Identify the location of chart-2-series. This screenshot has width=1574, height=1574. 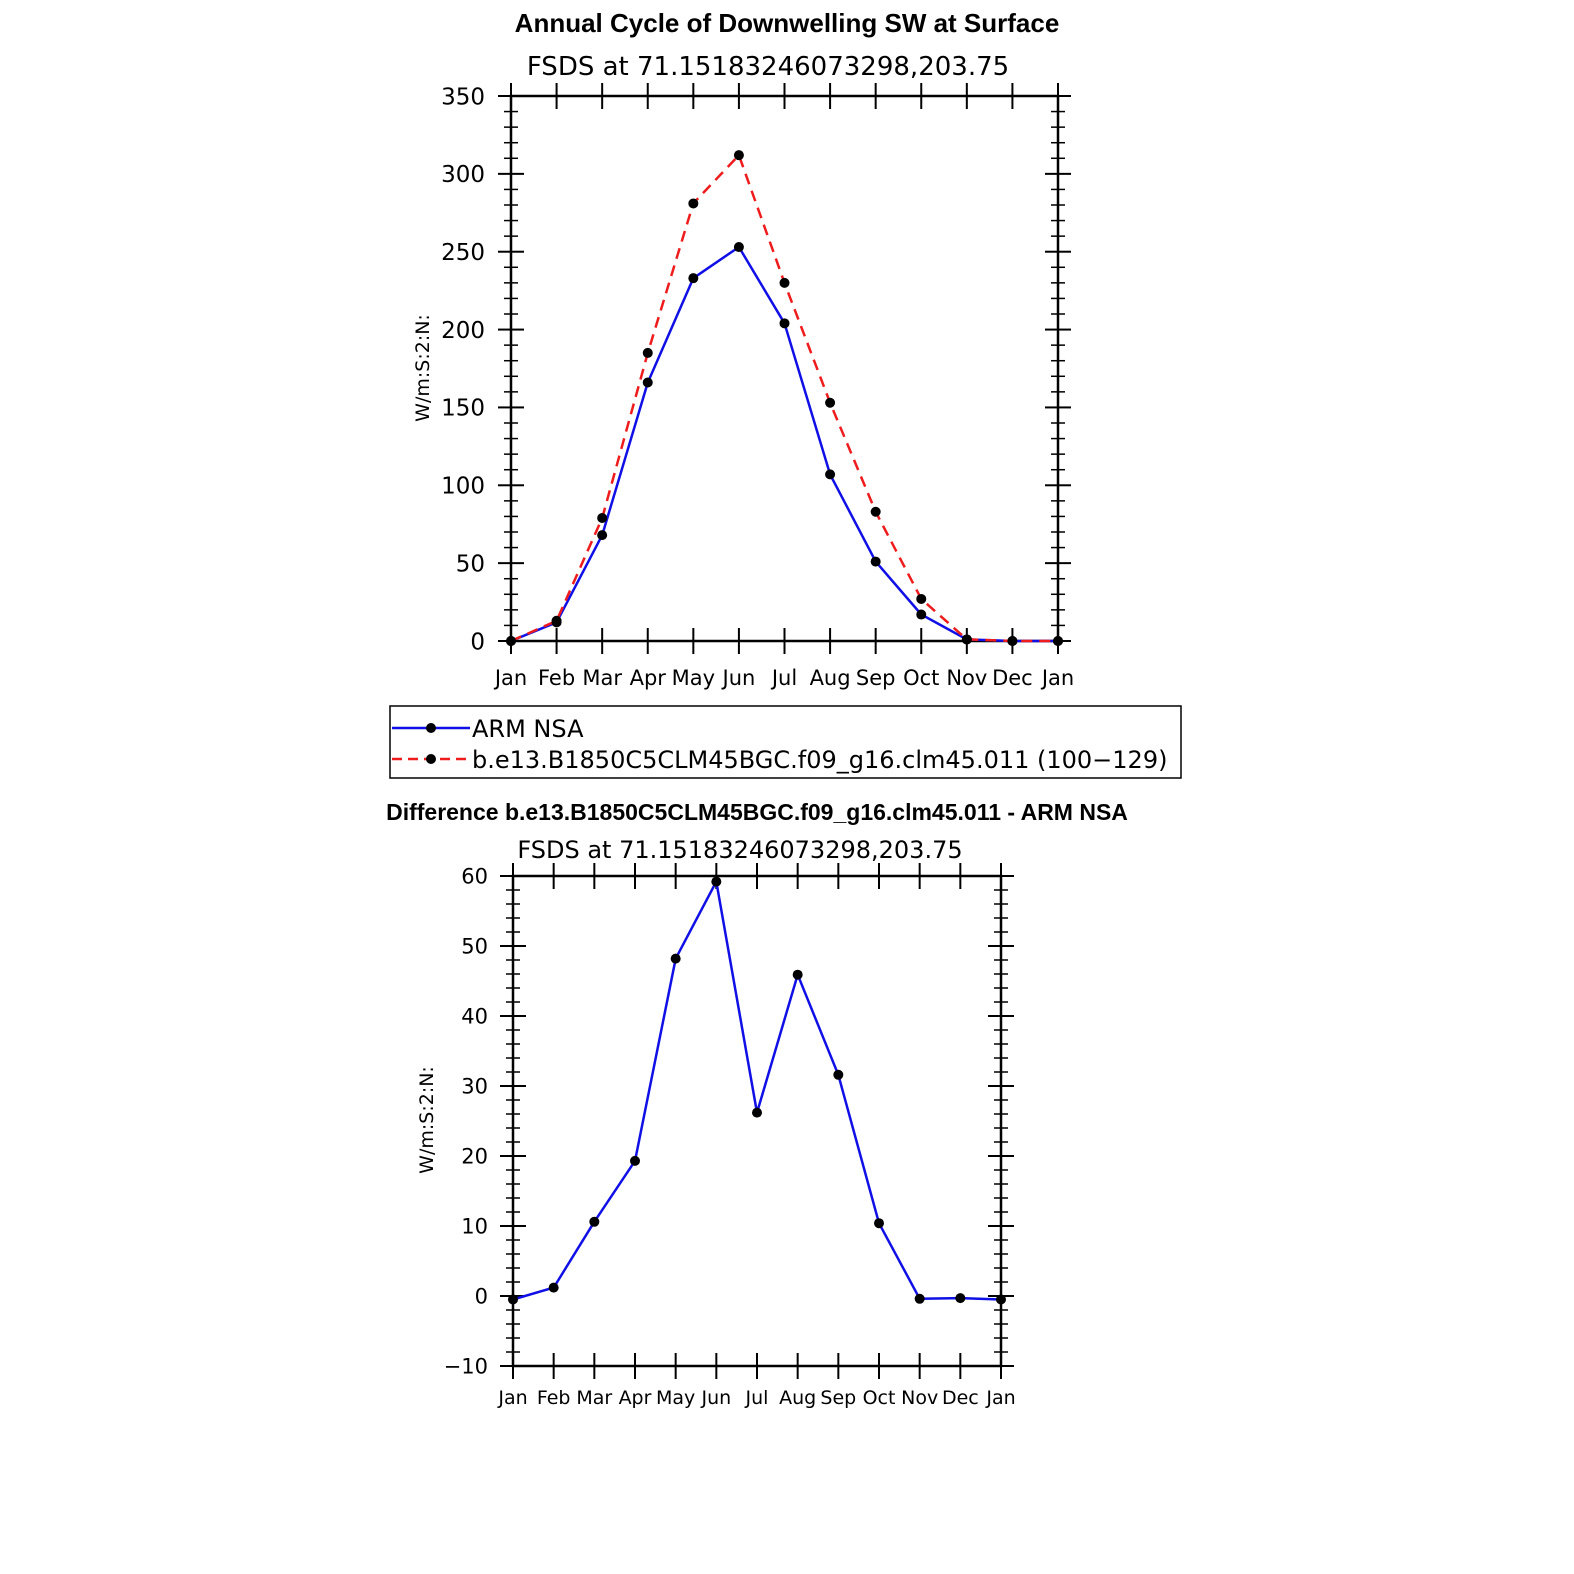
(757, 1090).